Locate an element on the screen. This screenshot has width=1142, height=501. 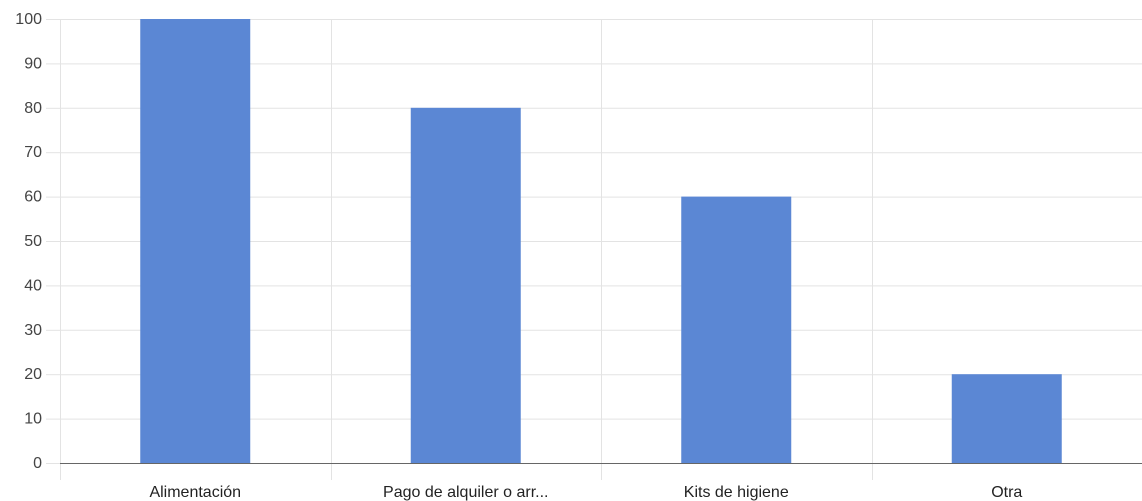
x-category-label-0: Alimentación is located at coordinates (195, 492).